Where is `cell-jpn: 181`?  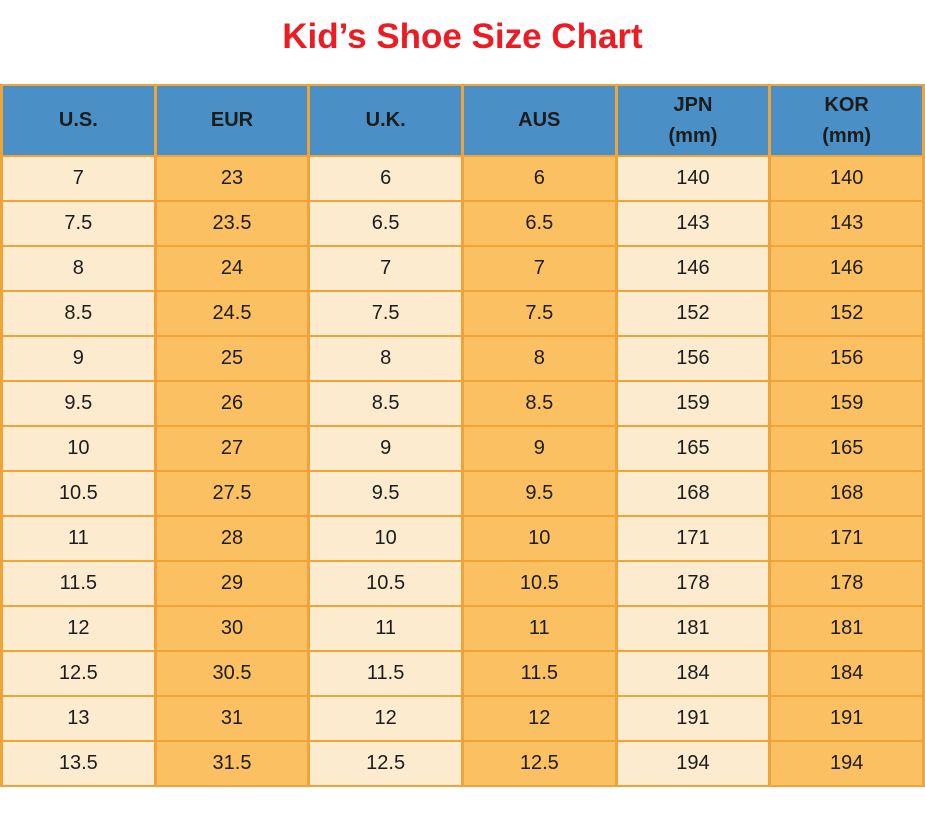 cell-jpn: 181 is located at coordinates (693, 628).